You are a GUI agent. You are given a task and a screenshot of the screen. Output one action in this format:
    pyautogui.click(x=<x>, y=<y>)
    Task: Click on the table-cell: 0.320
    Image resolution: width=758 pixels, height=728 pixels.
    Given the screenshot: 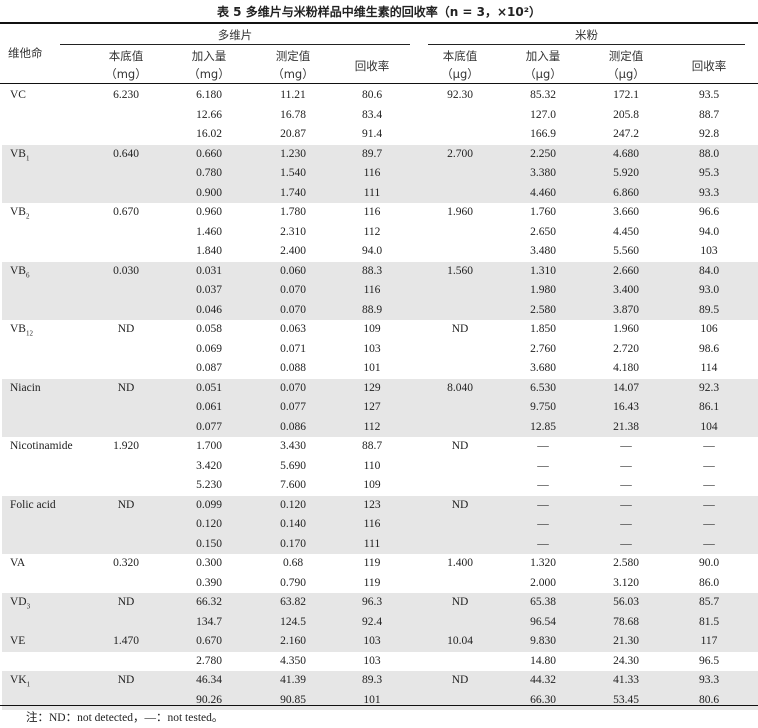 What is the action you would take?
    pyautogui.click(x=126, y=563)
    